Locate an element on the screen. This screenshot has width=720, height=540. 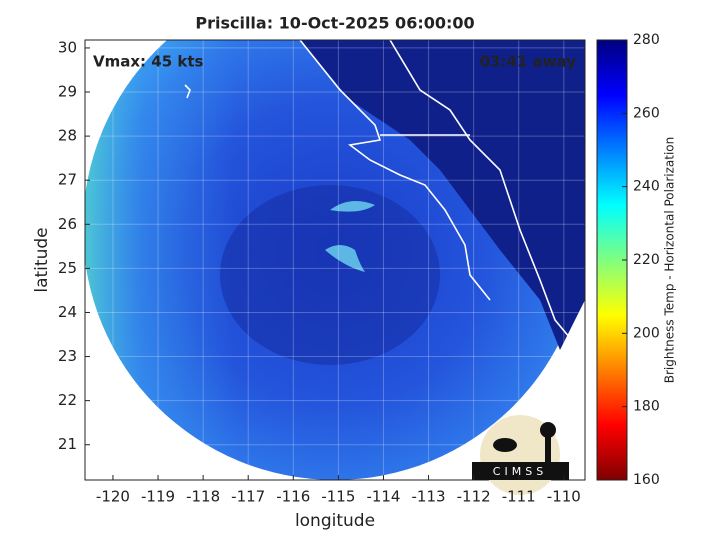
y-tick-label: 24 is located at coordinates (67, 312).